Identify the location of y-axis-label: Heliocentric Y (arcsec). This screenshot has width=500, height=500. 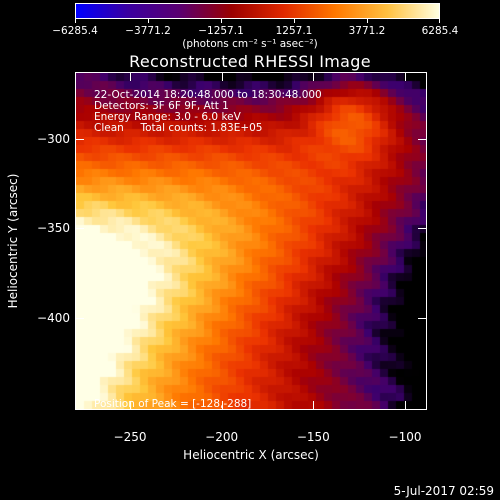
(13, 241).